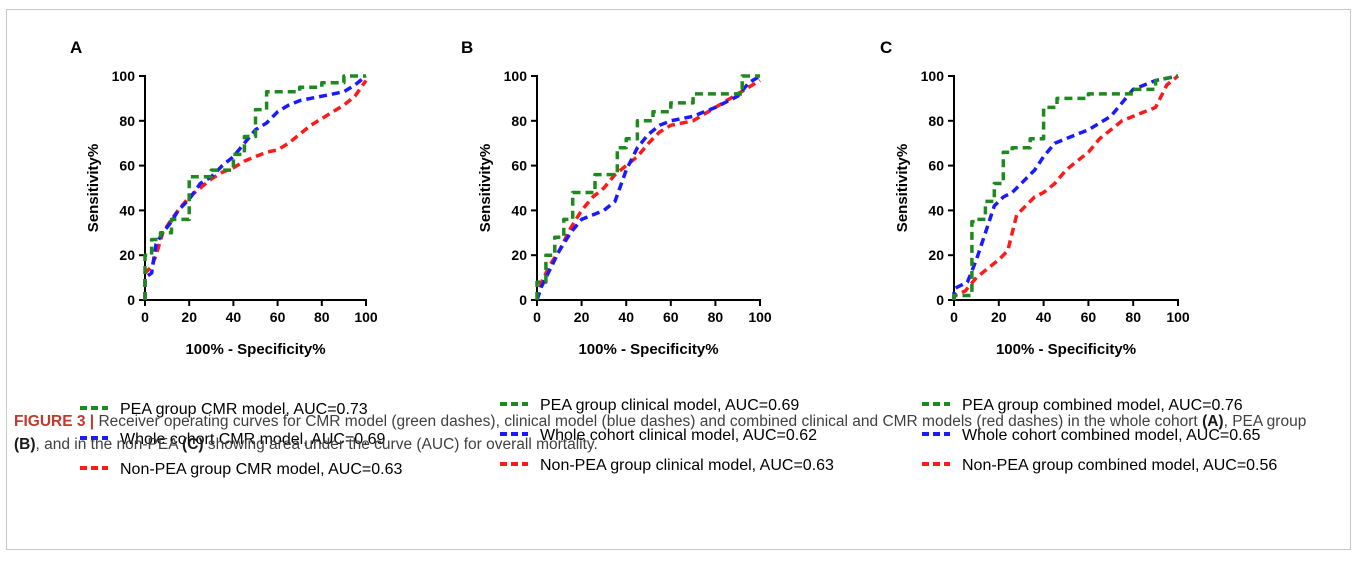  Describe the element at coordinates (519, 166) in the screenshot. I see `panel-b-y-tick-label: 60` at that location.